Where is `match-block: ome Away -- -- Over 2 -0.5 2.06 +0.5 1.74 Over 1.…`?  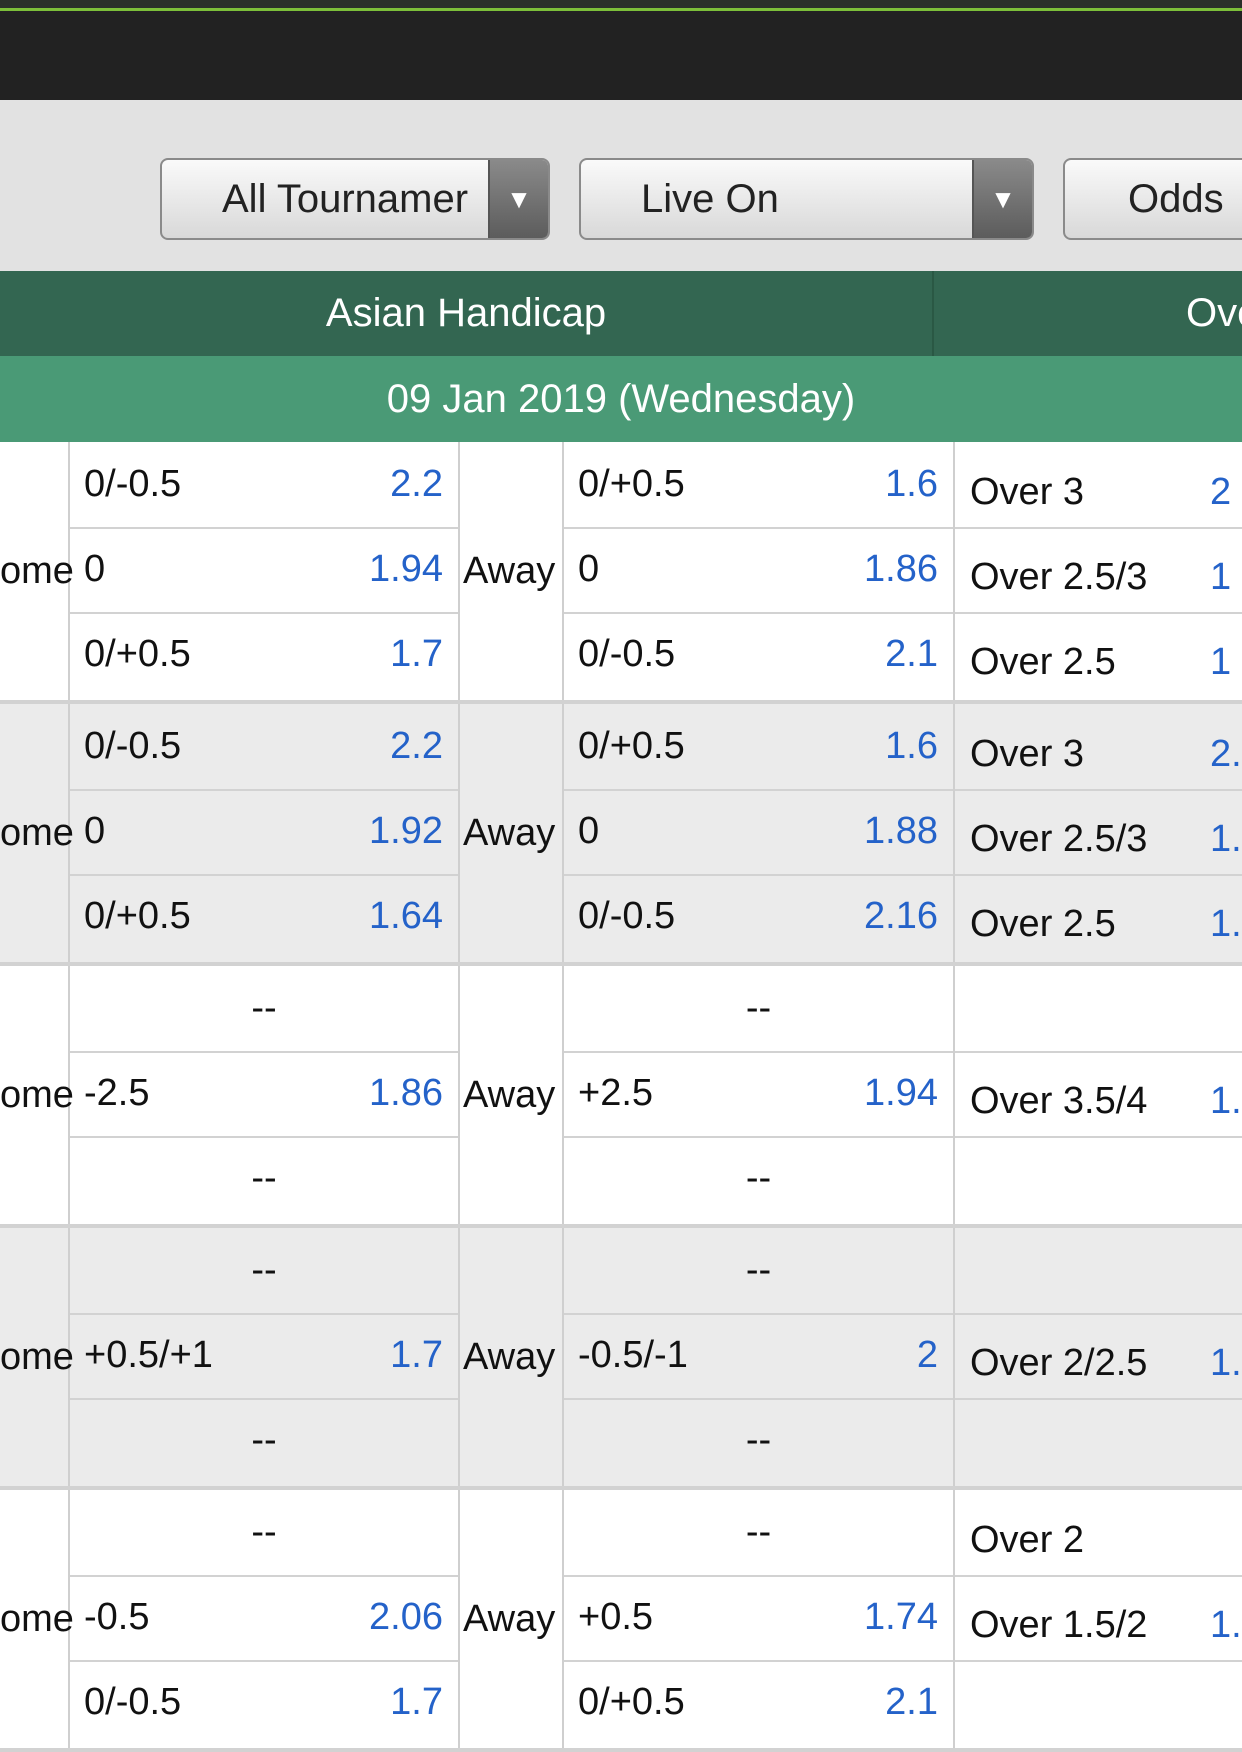
match-block: ome Away -- -- Over 2 -0.5 2.06 +0.5 1.74 Over 1.… is located at coordinates (621, 1621).